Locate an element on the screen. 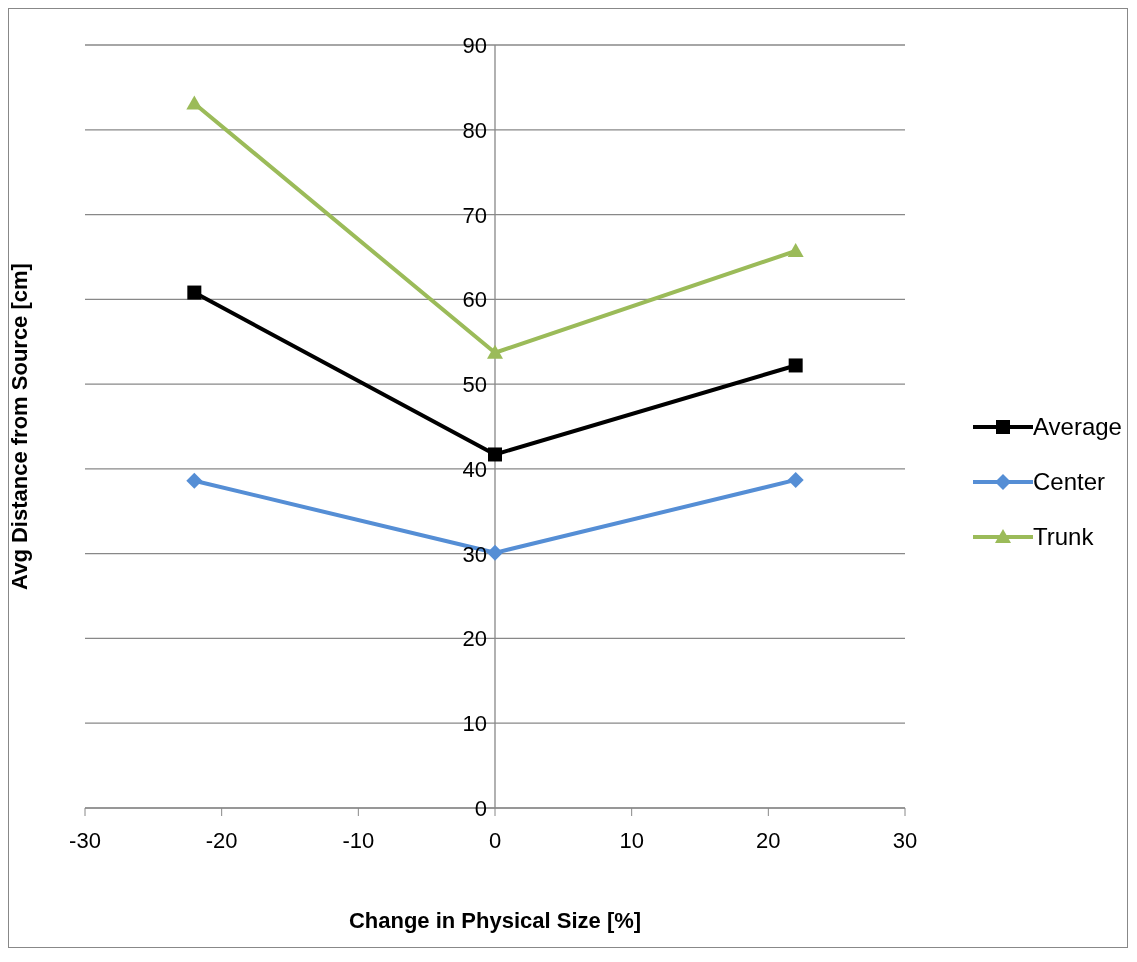 The width and height of the screenshot is (1137, 962). y-tick-label: 70 is located at coordinates (474, 215).